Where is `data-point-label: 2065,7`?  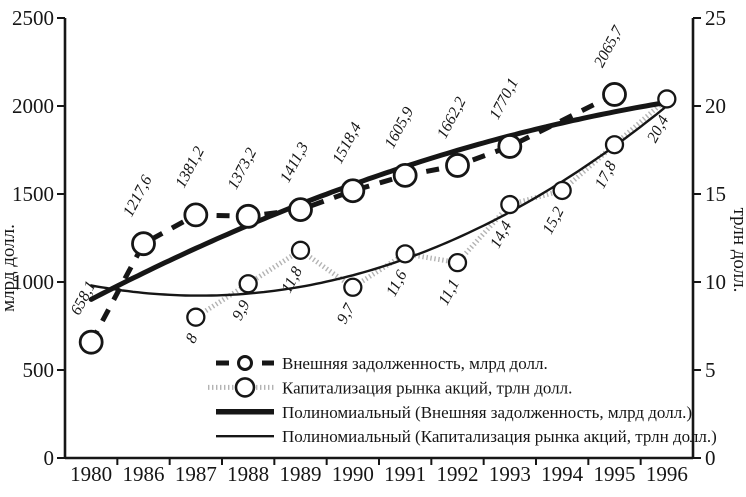
data-point-label: 2065,7 is located at coordinates (609, 47).